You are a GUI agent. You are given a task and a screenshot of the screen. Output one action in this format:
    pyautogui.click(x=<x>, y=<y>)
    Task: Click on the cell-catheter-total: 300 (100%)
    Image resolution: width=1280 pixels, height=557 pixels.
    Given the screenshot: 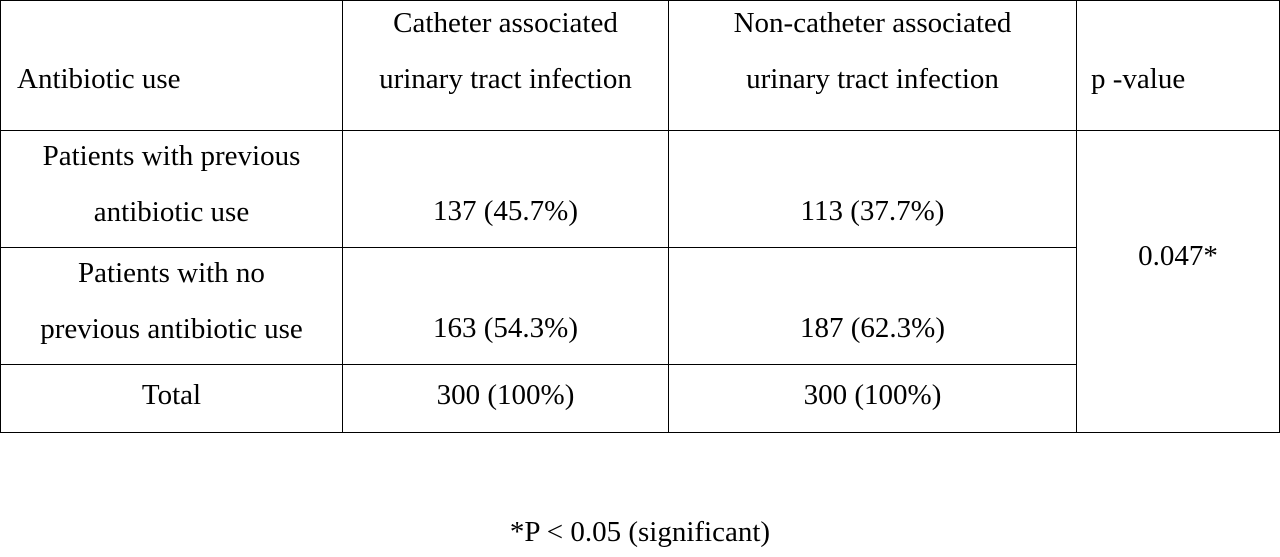 What is the action you would take?
    pyautogui.click(x=505, y=398)
    